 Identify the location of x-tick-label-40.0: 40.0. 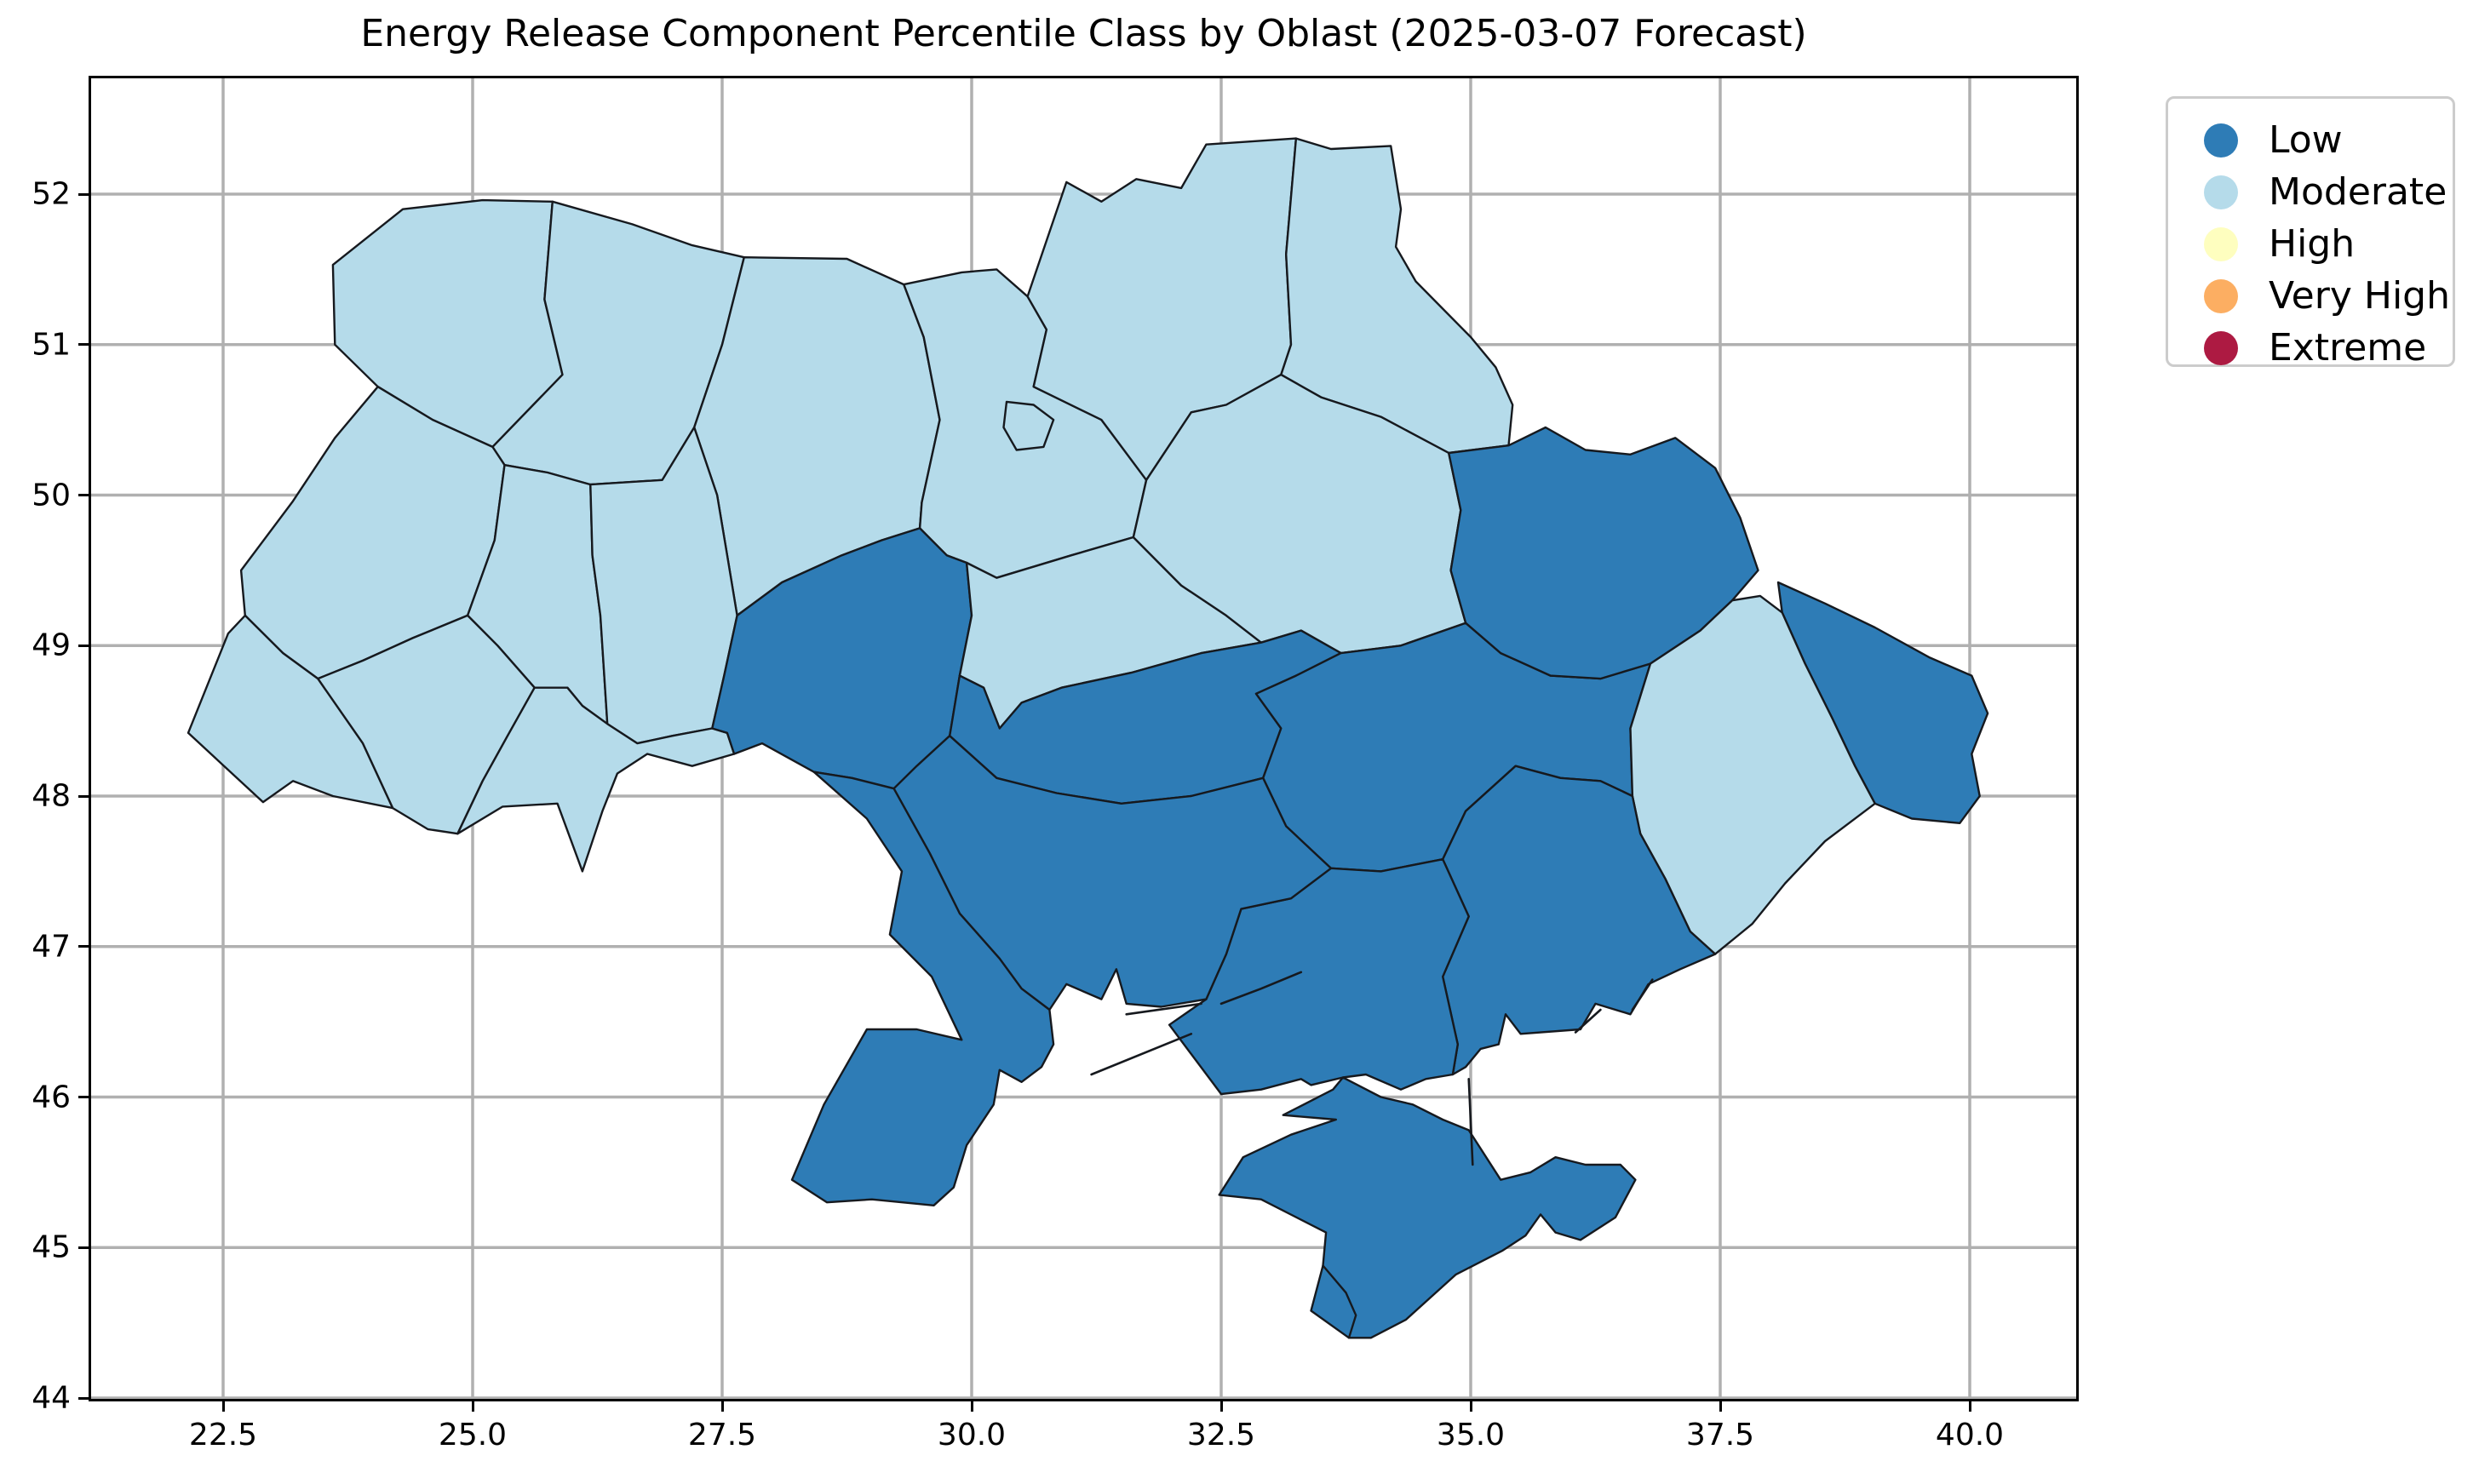
(1970, 1435).